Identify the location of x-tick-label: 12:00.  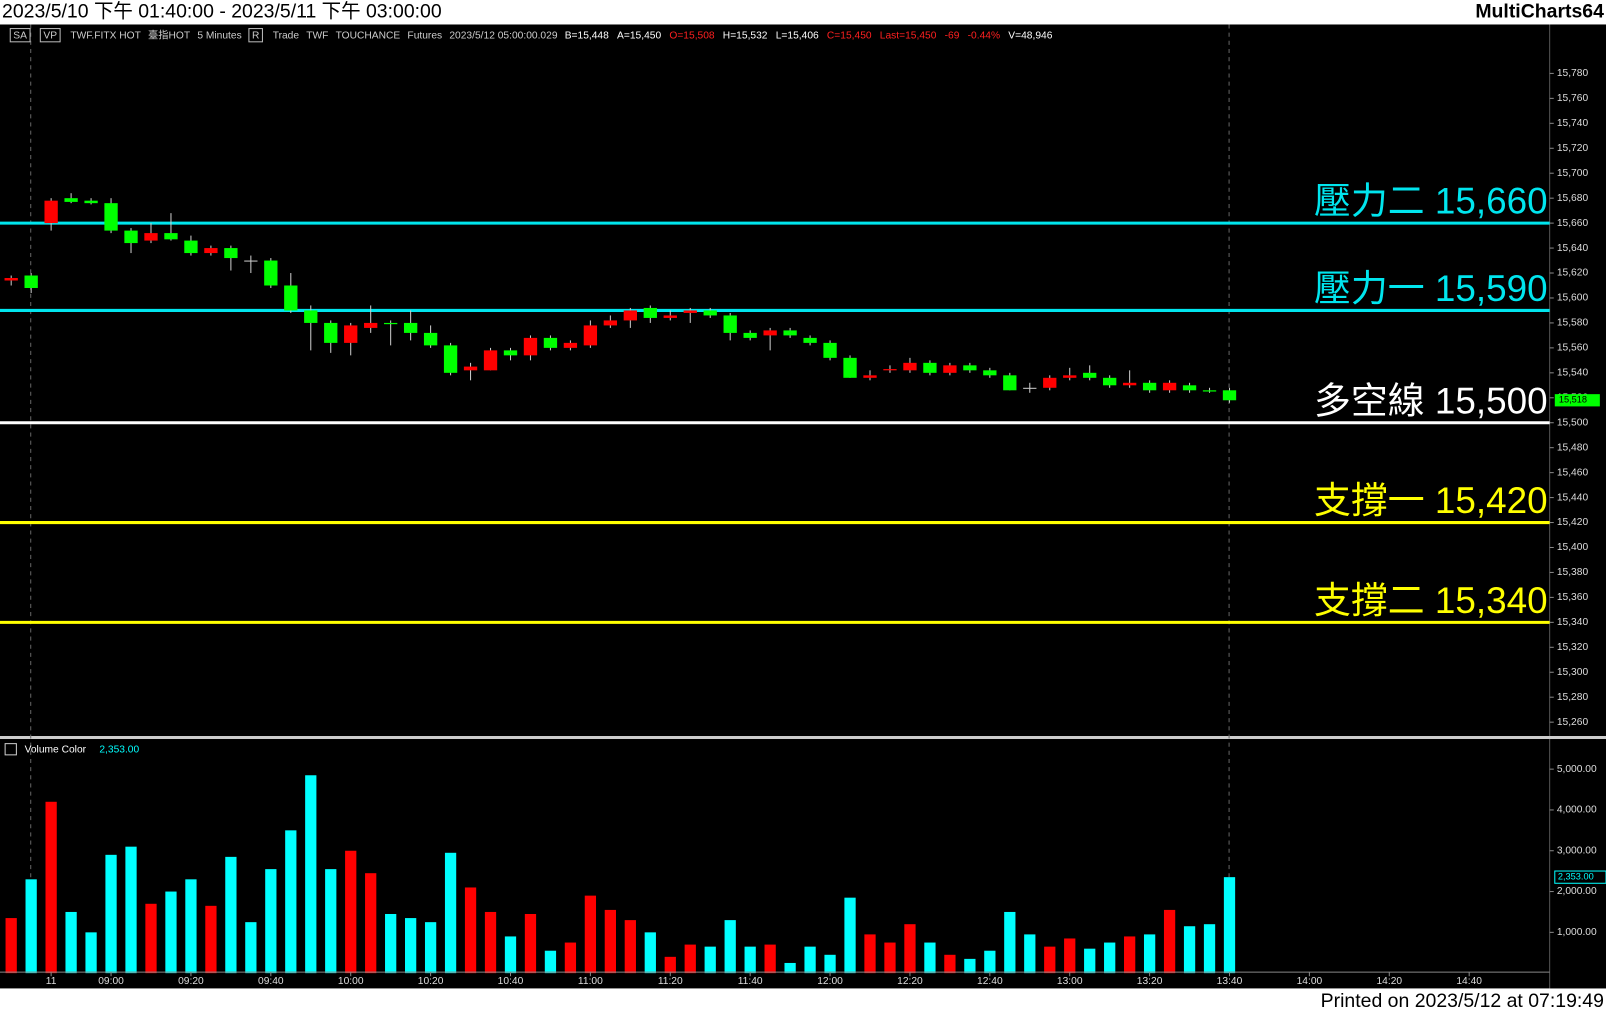
(830, 981).